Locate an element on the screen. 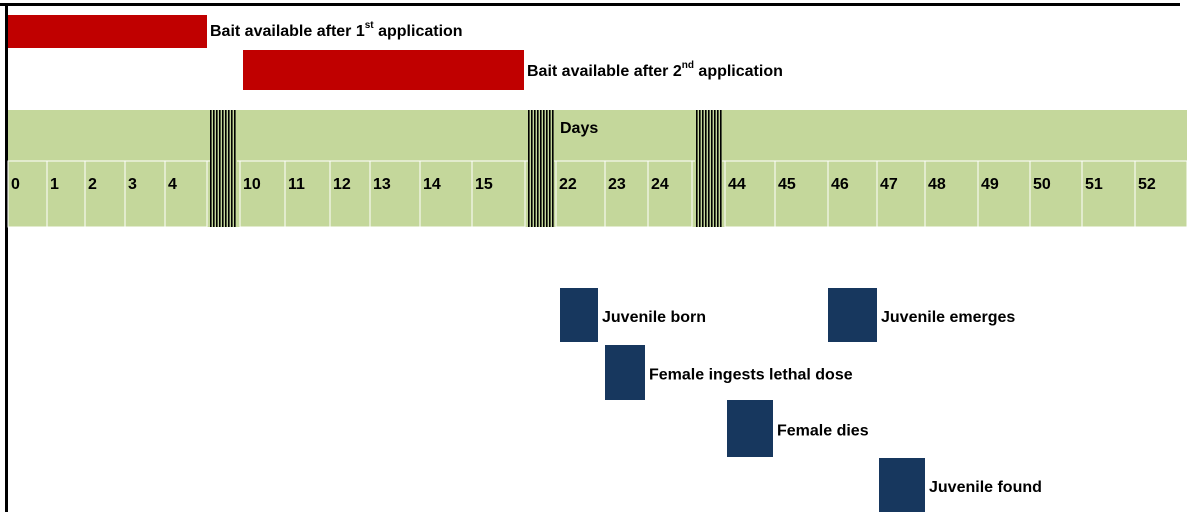  bait-label: Bait available after 1st application is located at coordinates (336, 30).